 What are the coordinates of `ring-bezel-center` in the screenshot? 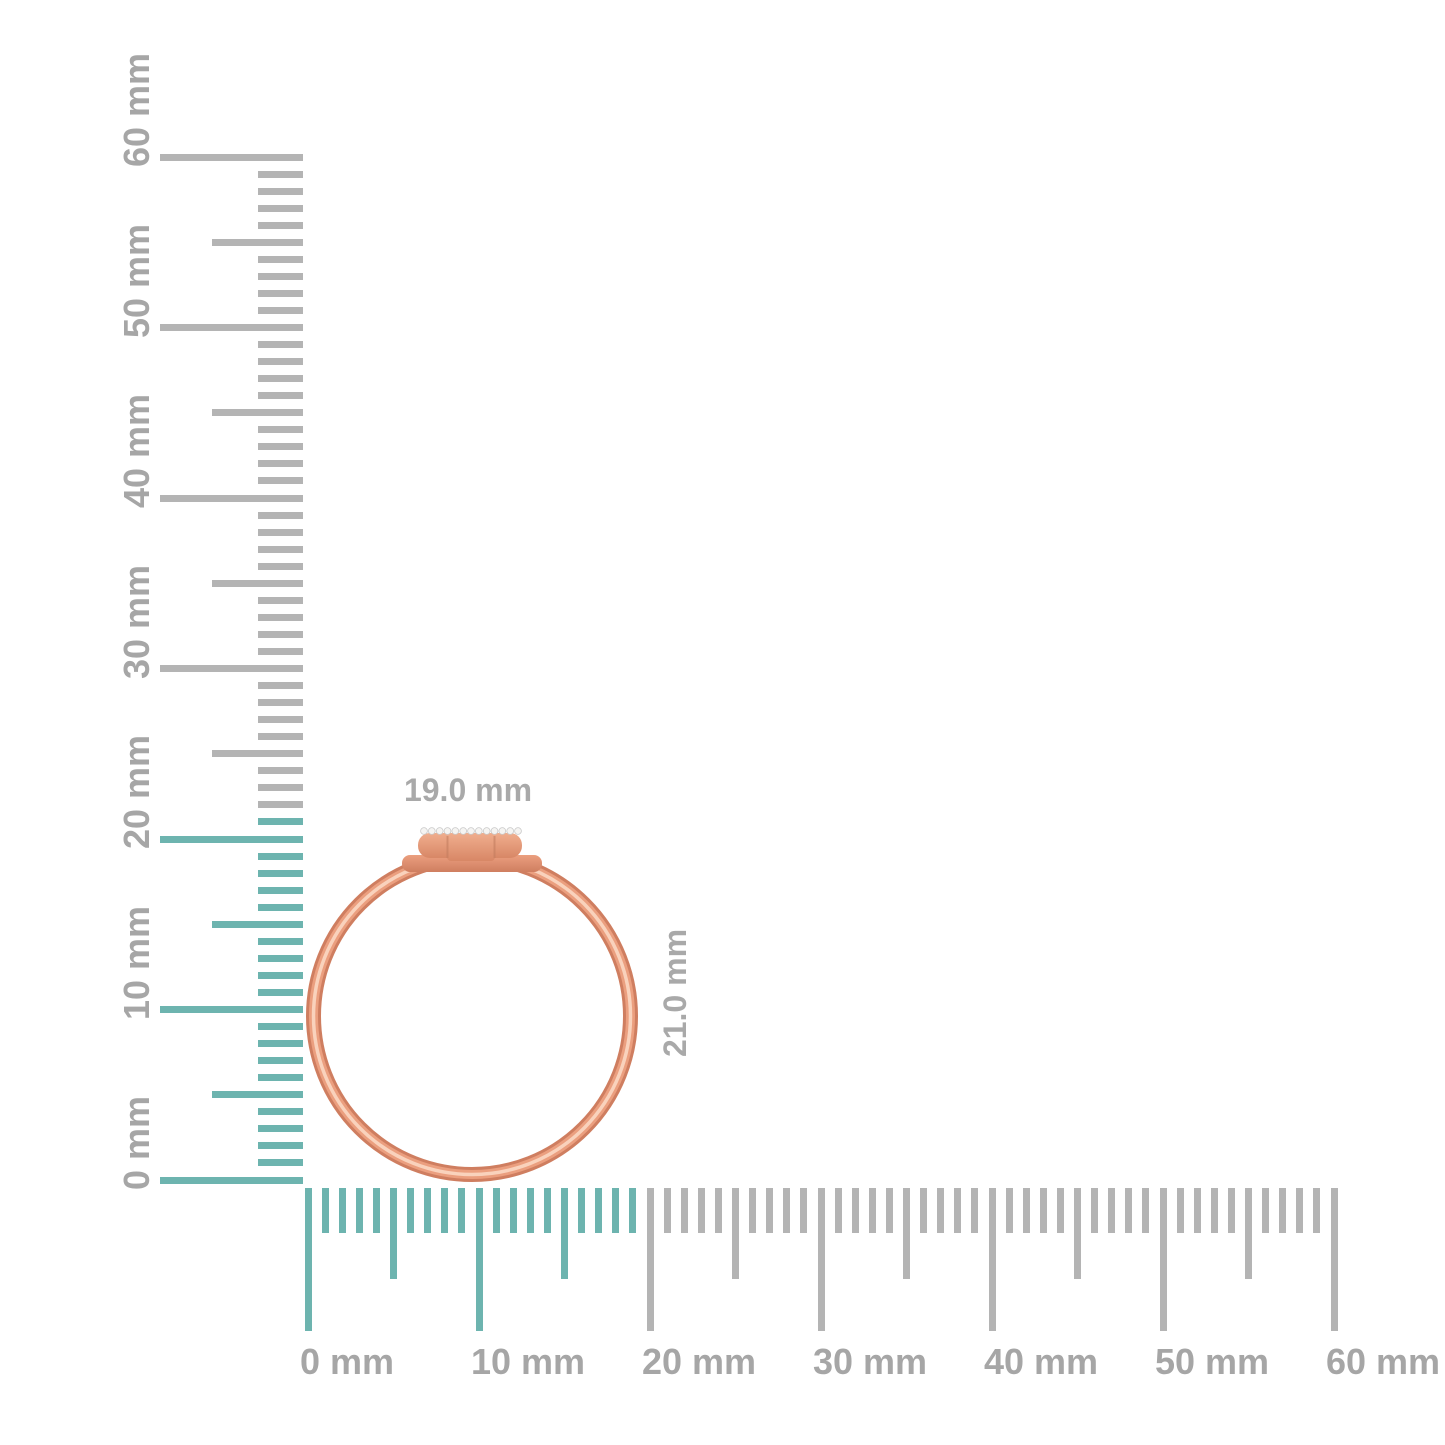 It's located at (471, 847).